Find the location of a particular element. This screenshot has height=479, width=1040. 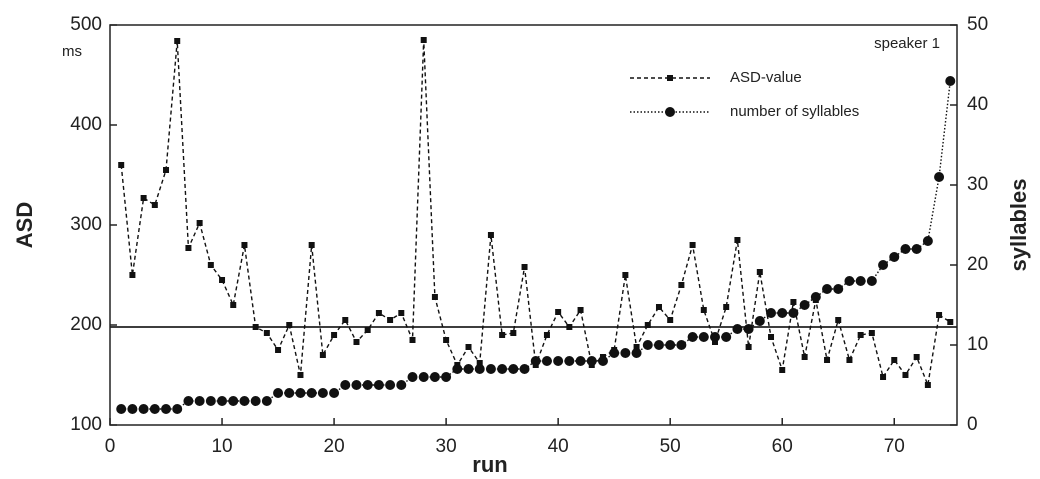

legend-label: ASD-value is located at coordinates (766, 77).